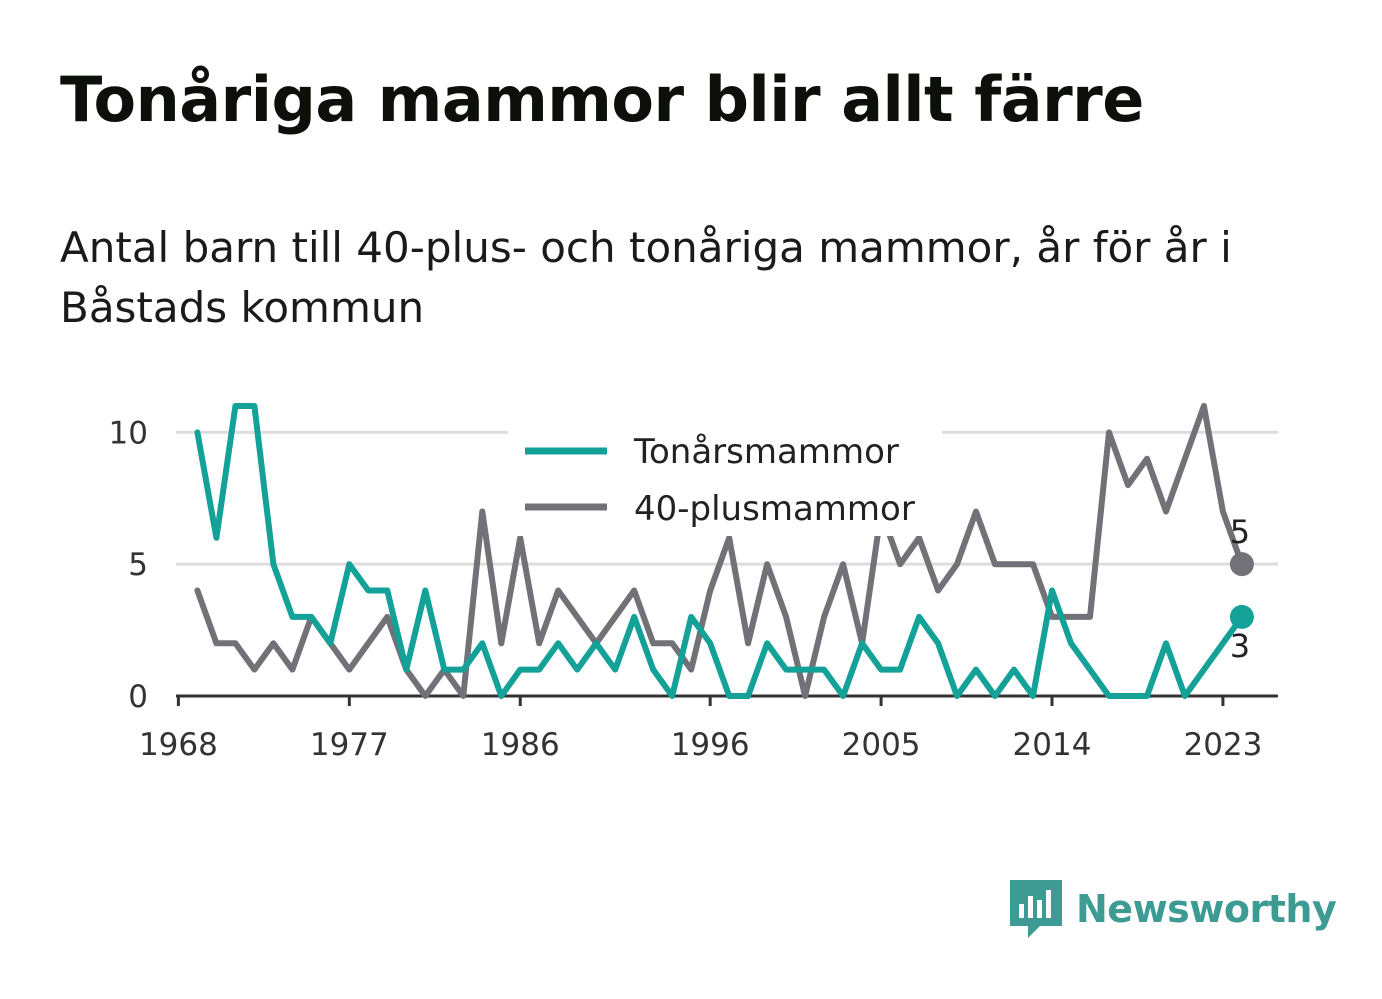 The width and height of the screenshot is (1382, 999). I want to click on x-tick-label-2023: 2023, so click(1222, 745).